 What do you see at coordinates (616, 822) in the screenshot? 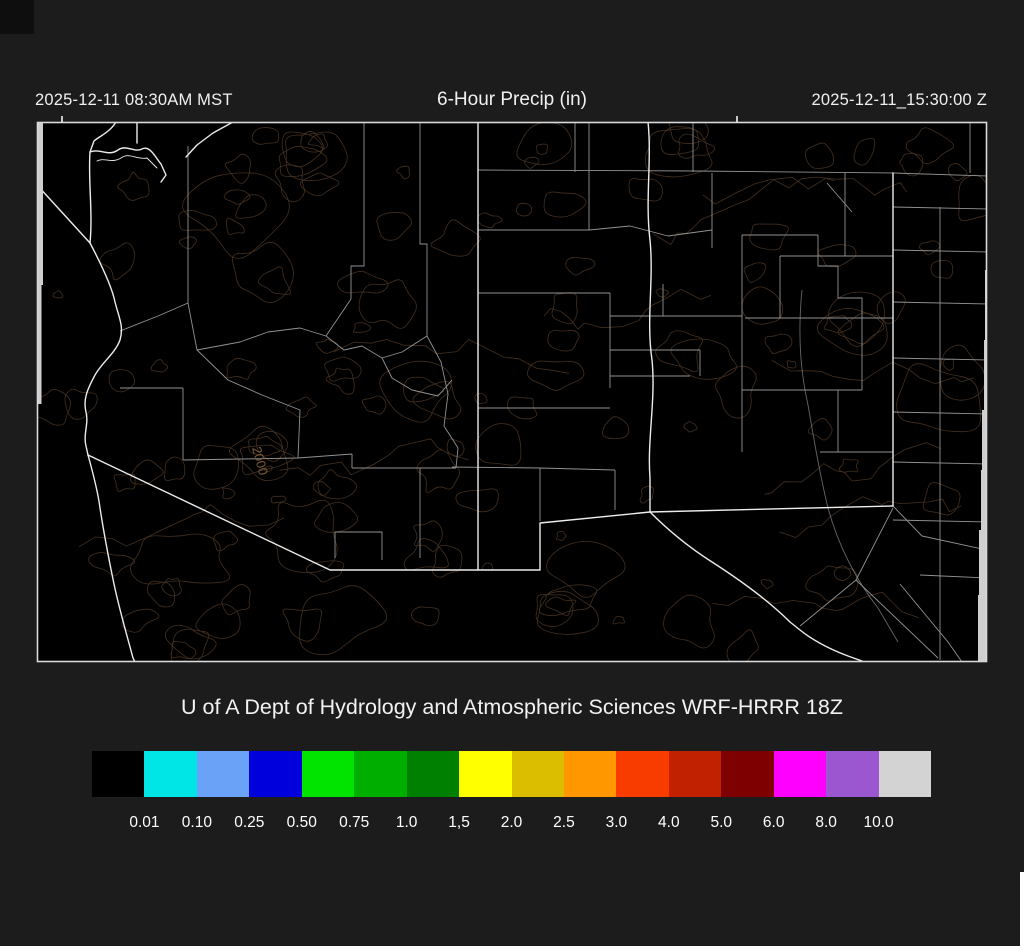
I see `colorbar-label: 3.0` at bounding box center [616, 822].